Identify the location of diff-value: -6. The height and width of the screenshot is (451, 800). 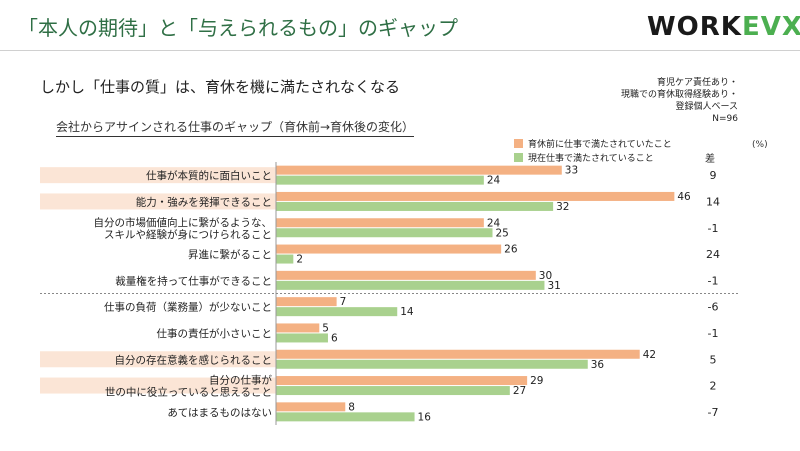
(713, 307).